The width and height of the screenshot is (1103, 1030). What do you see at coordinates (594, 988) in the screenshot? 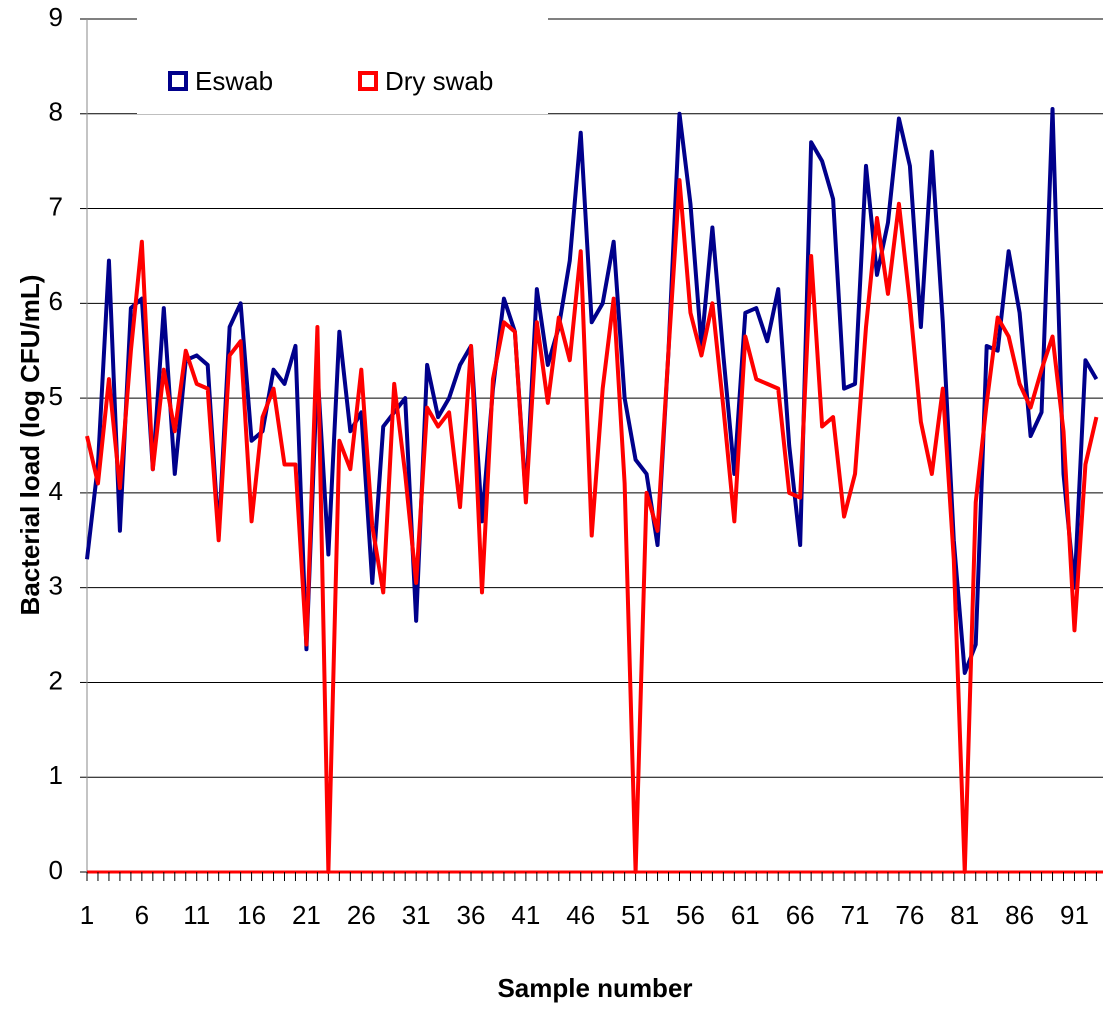
I see `x-axis-title: Sample number` at bounding box center [594, 988].